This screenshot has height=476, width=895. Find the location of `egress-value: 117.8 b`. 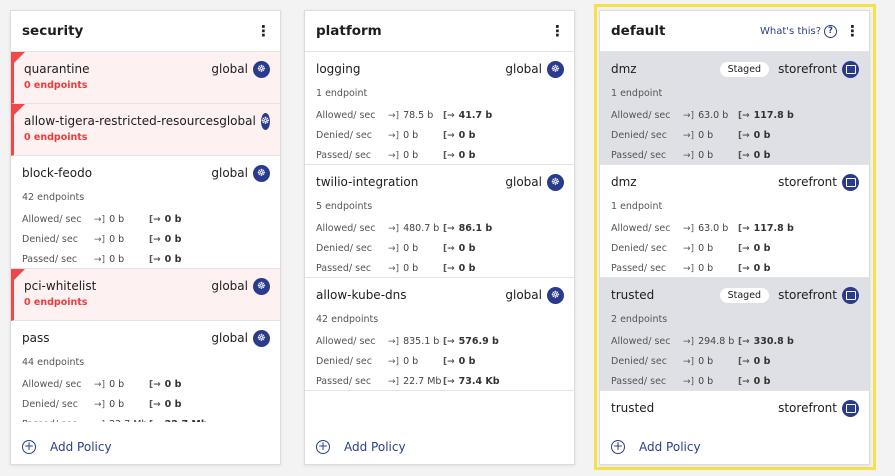

egress-value: 117.8 b is located at coordinates (773, 228).